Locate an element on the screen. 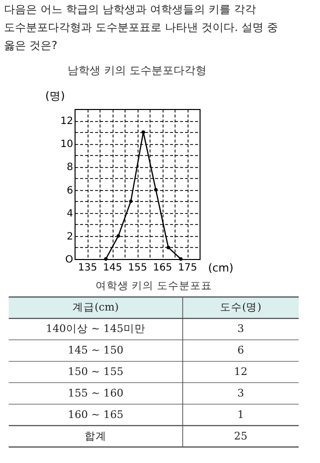 The image size is (320, 463). text: 여학생 키의 도수분포표 is located at coordinates (153, 286).